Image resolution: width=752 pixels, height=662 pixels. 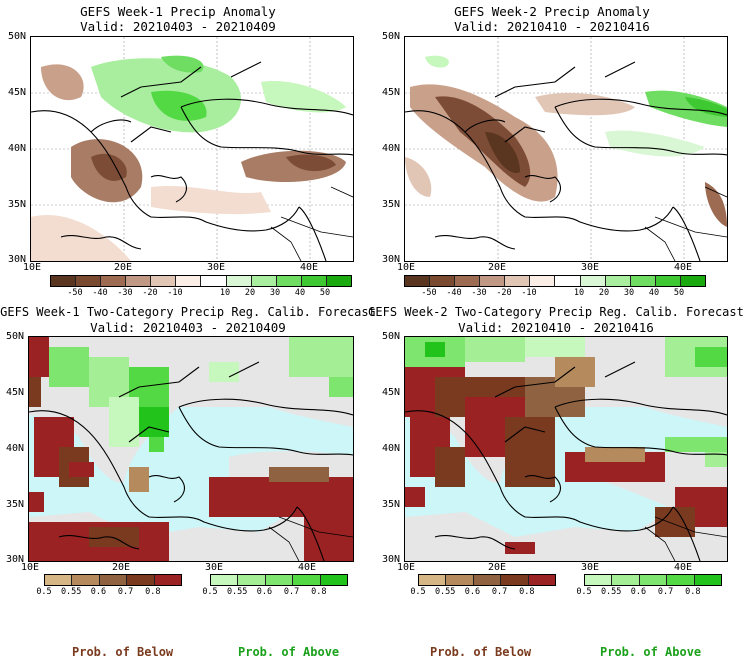 I want to click on lat-label: 45N, so click(x=390, y=392).